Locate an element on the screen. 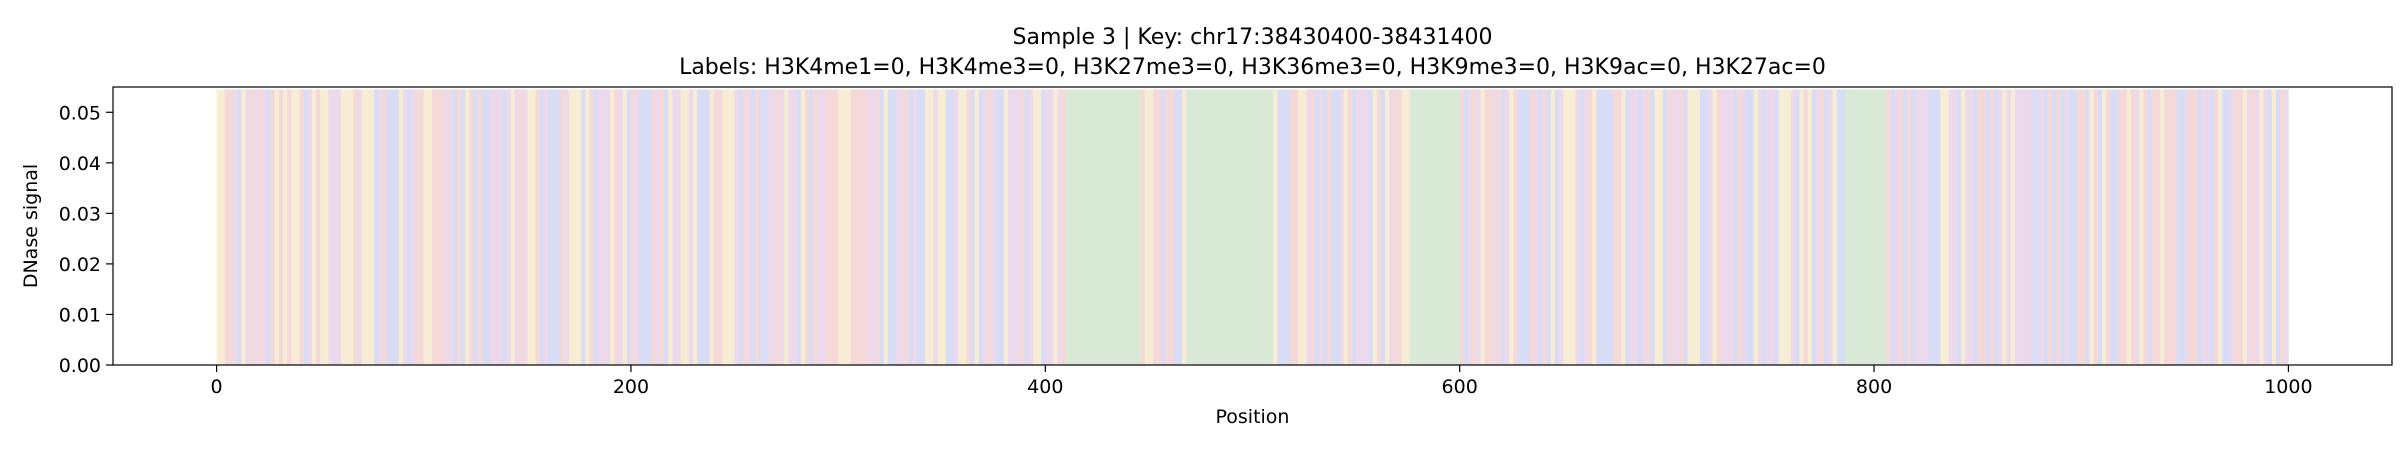 This screenshot has height=454, width=2400. x-axis-label: Position is located at coordinates (1253, 417).